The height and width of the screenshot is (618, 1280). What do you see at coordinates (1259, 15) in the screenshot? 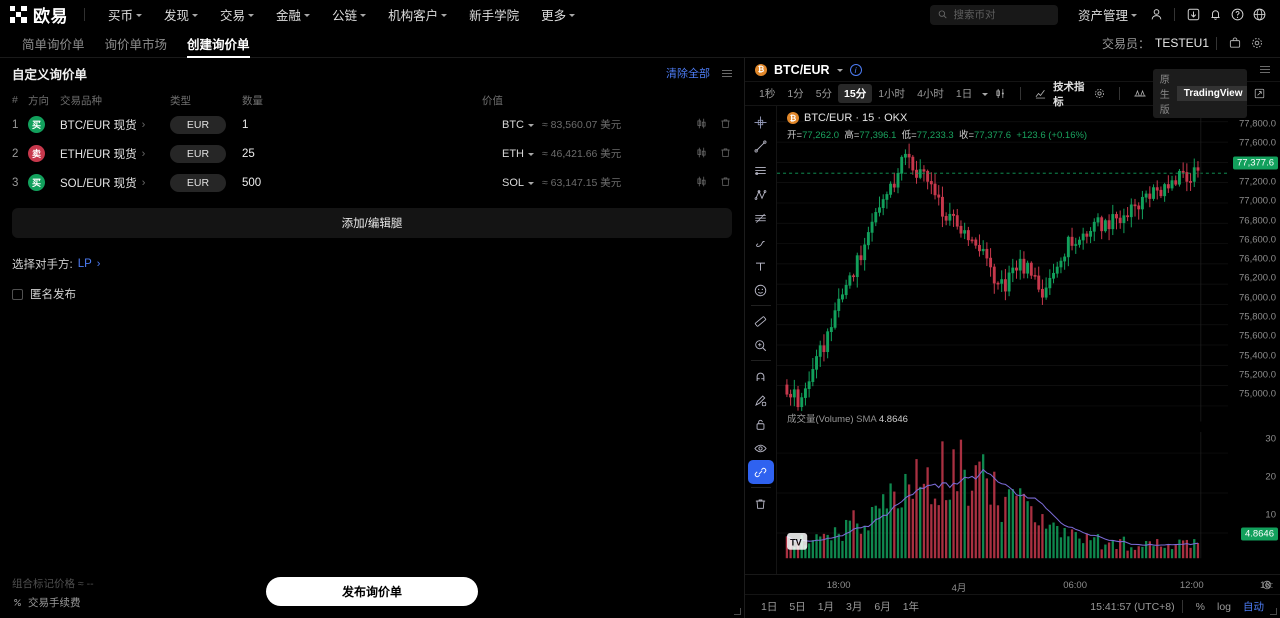
I see `globe-icon` at bounding box center [1259, 15].